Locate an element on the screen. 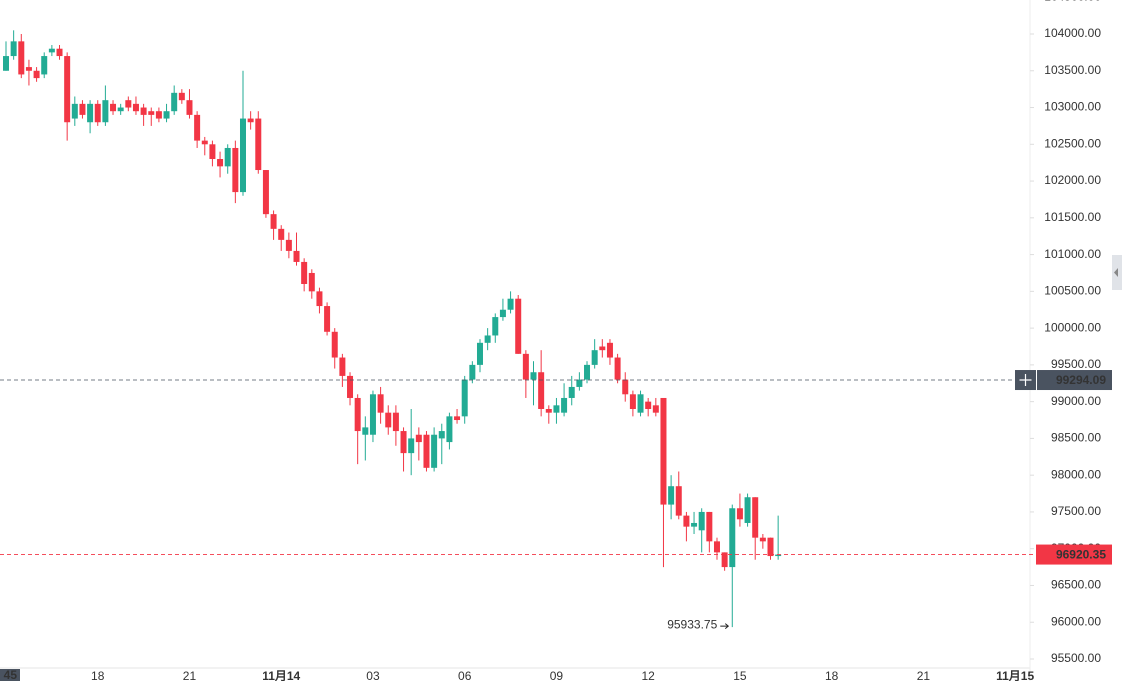 Image resolution: width=1122 pixels, height=681 pixels. y-tick-label: 99000.00 is located at coordinates (1076, 401).